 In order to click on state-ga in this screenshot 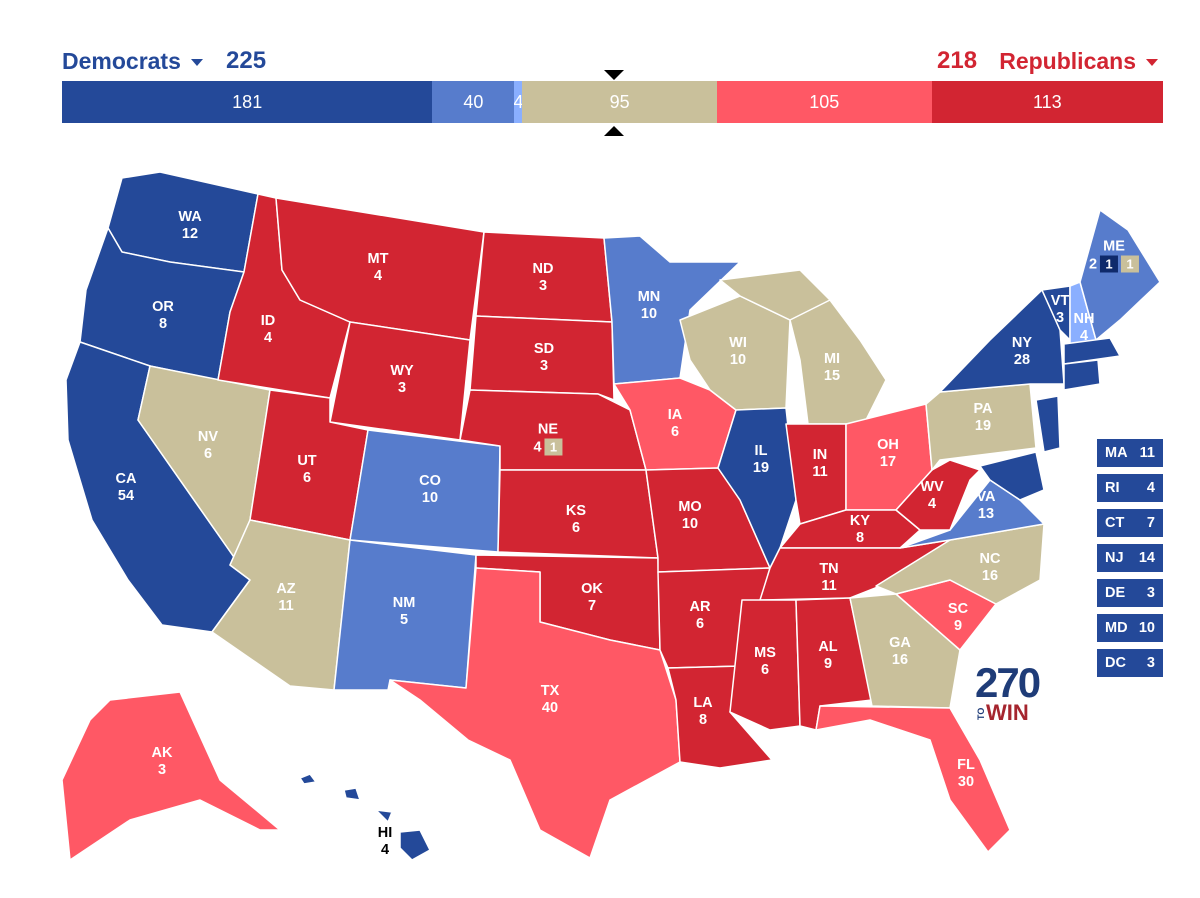, I will do `click(905, 651)`.